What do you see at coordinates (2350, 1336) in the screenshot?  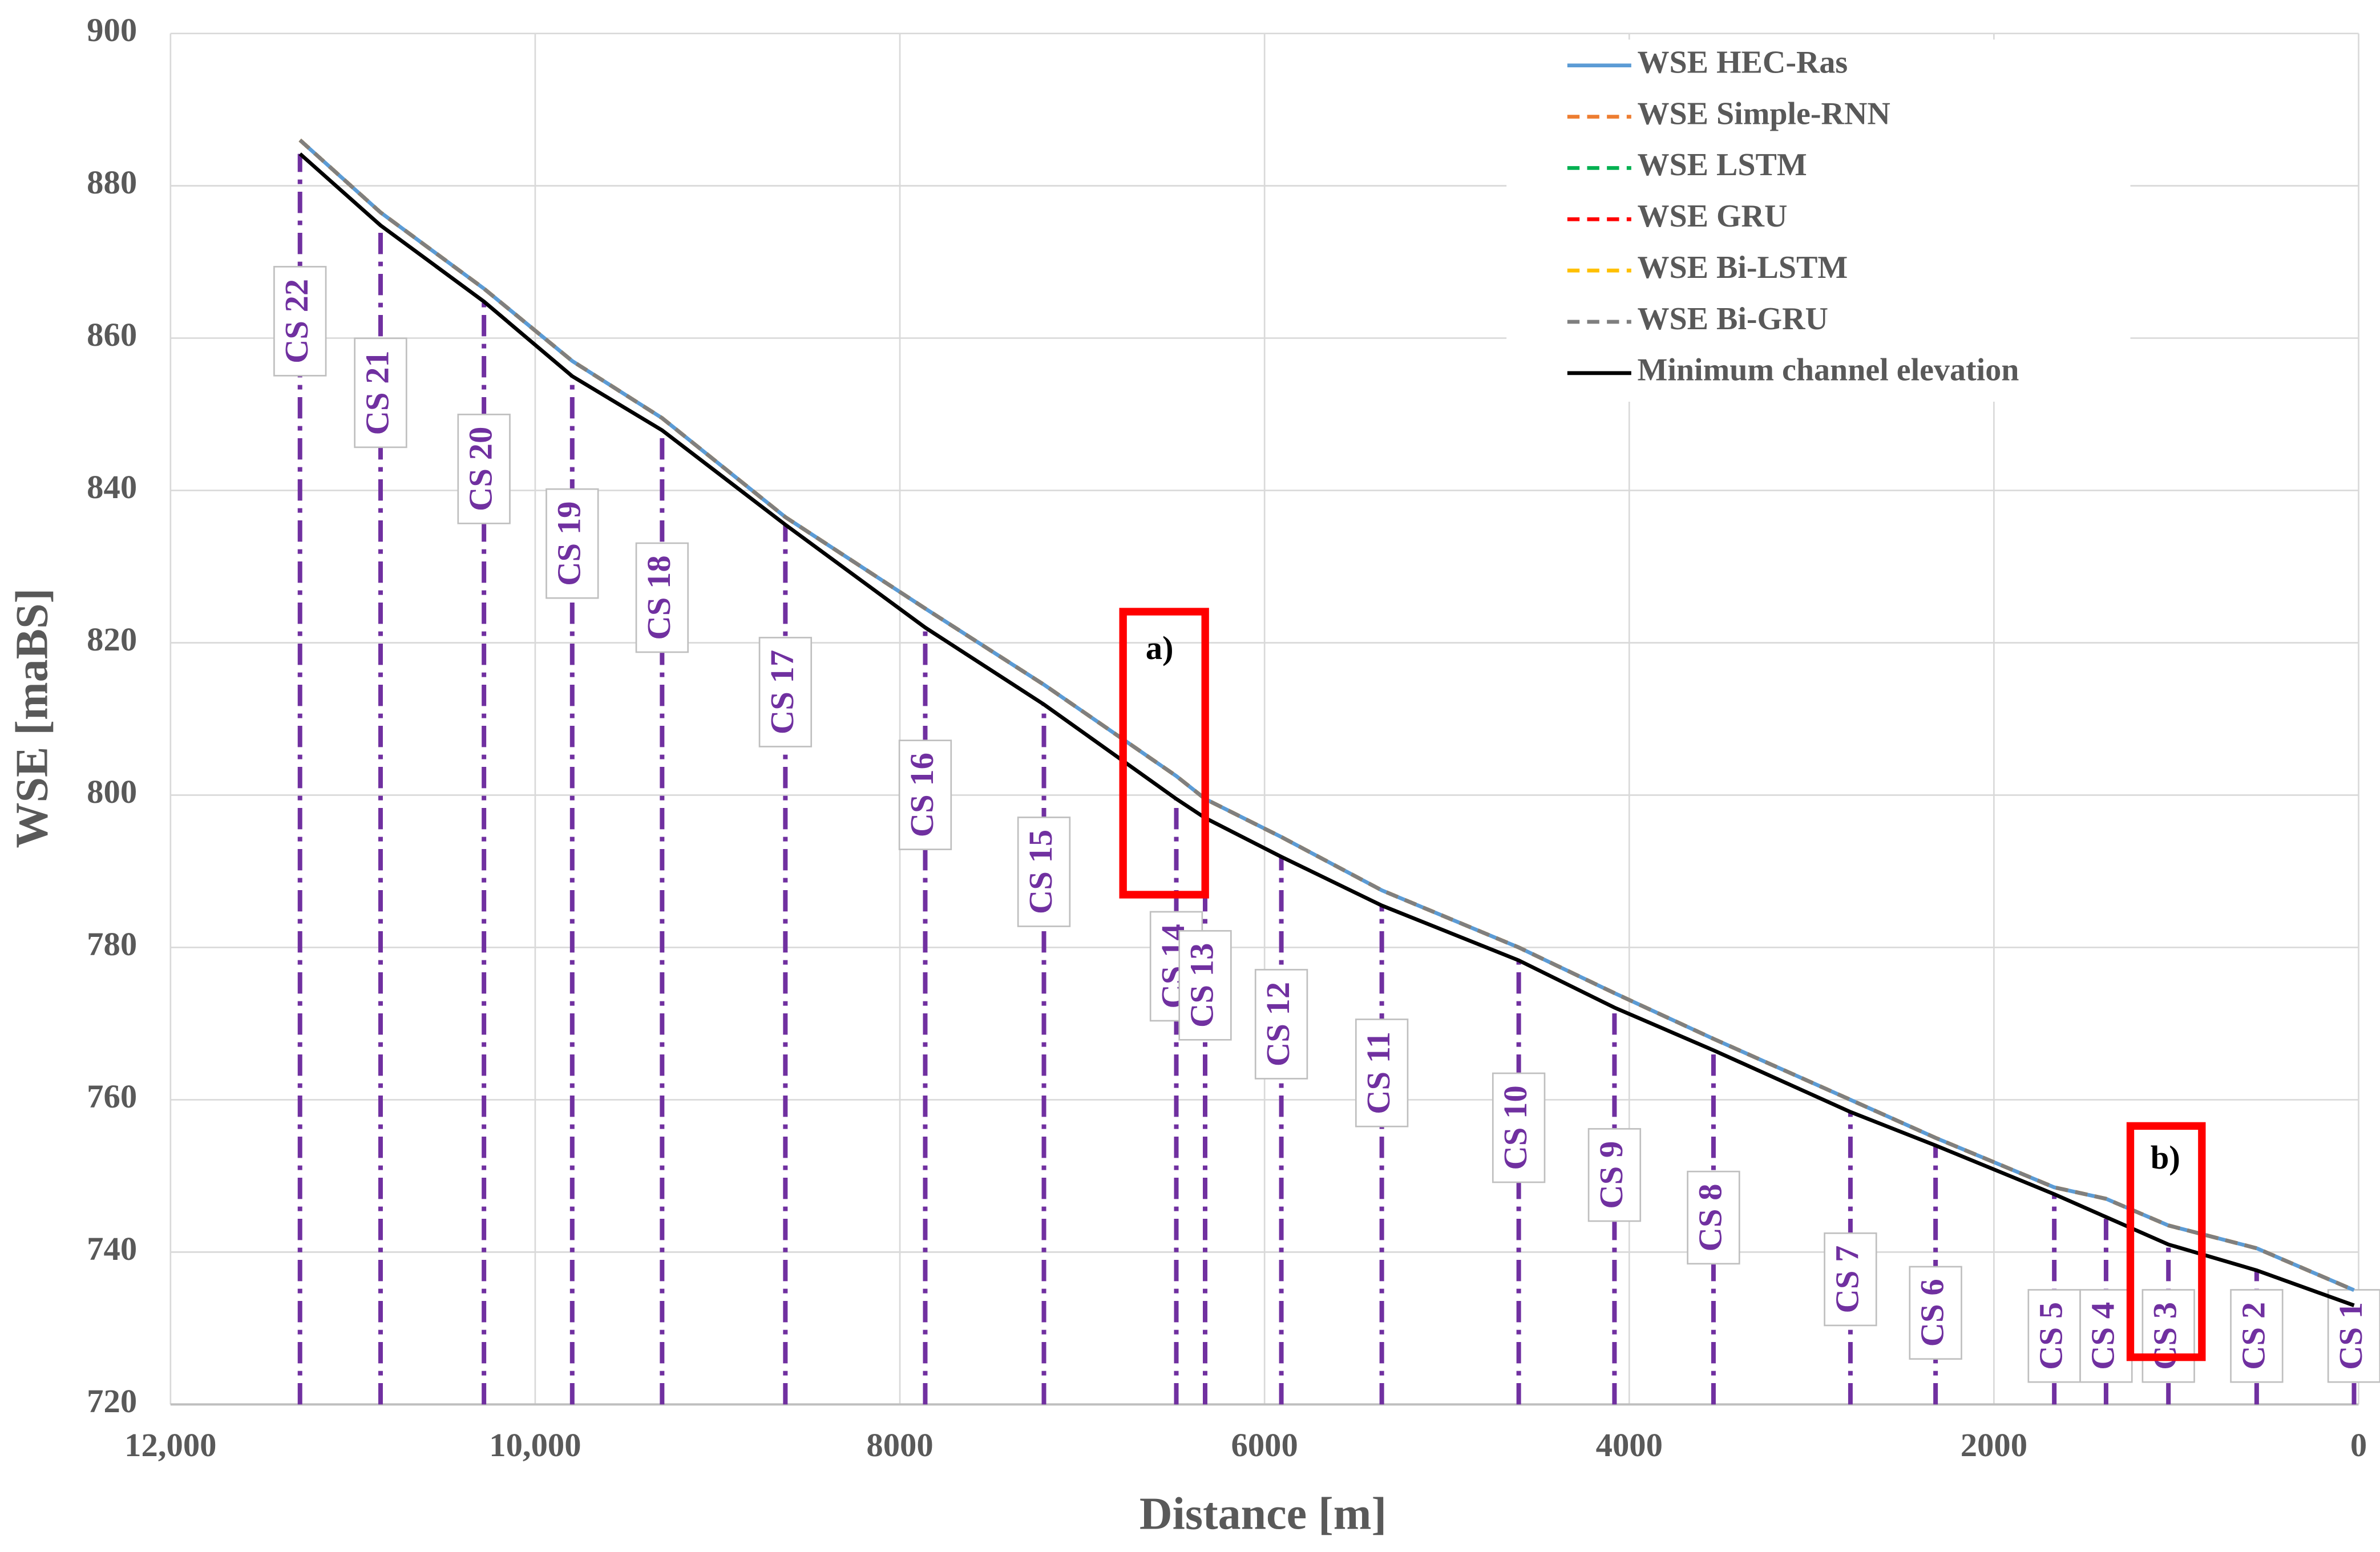 I see `cross-section-name: CS 1` at bounding box center [2350, 1336].